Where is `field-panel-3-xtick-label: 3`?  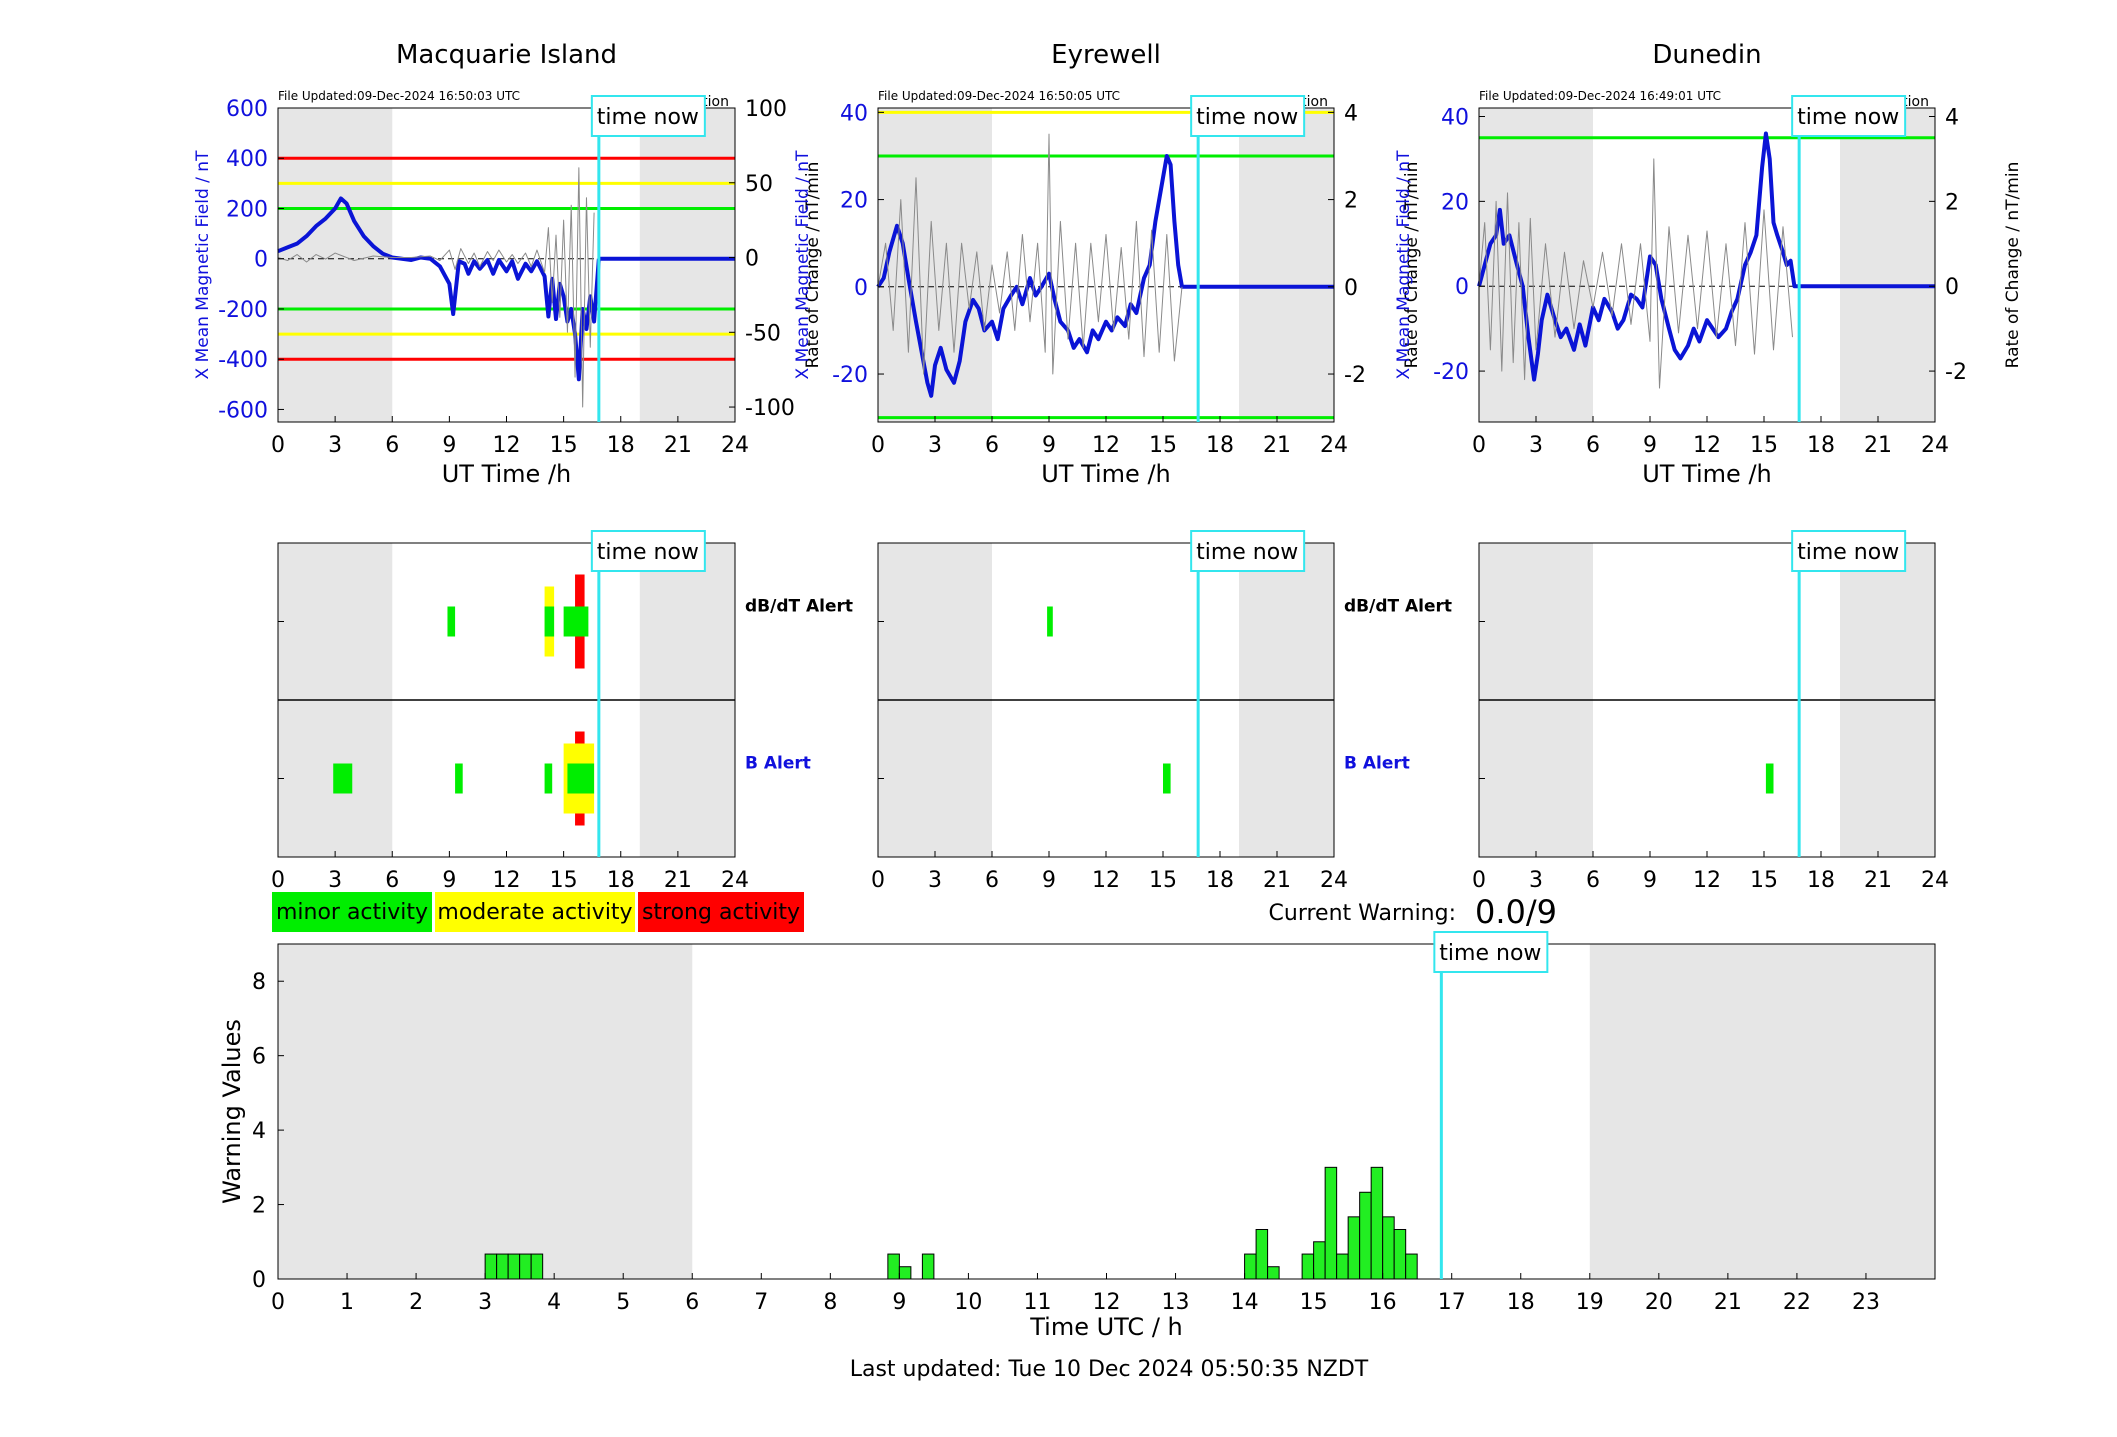 field-panel-3-xtick-label: 3 is located at coordinates (1536, 445).